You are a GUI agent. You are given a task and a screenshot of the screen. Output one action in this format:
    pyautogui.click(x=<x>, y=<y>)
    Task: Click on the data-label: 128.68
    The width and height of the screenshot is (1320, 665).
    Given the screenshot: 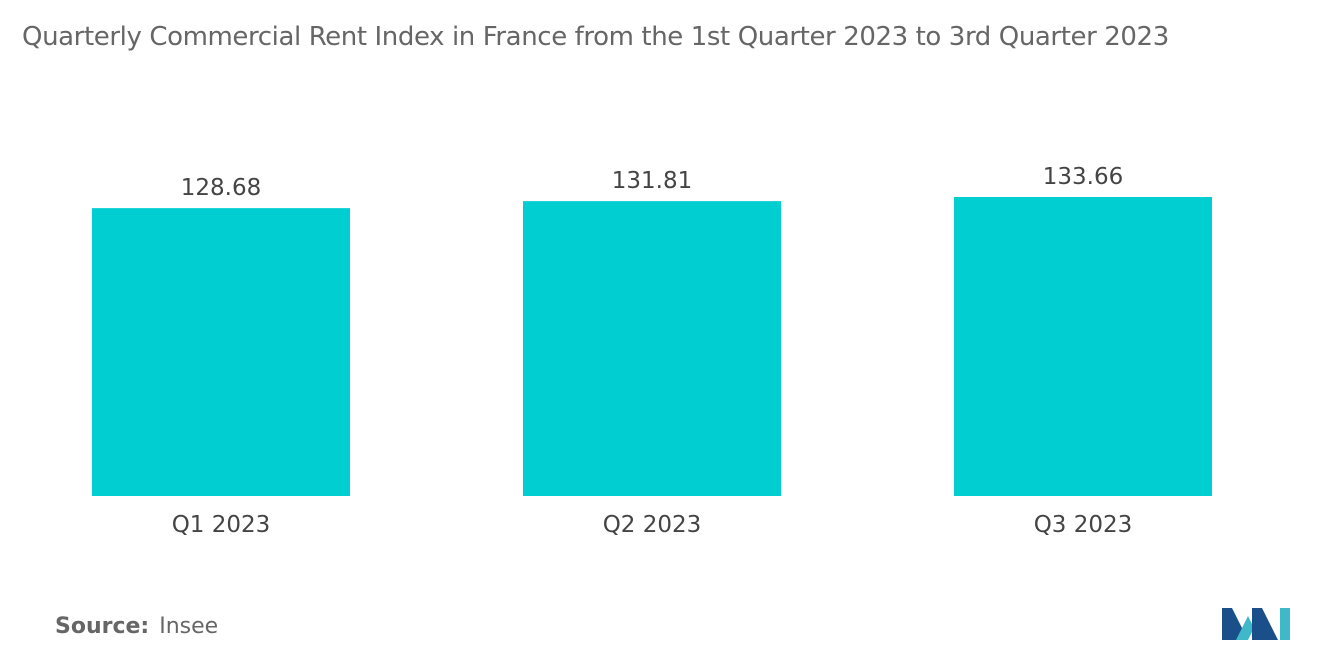 What is the action you would take?
    pyautogui.click(x=221, y=188)
    